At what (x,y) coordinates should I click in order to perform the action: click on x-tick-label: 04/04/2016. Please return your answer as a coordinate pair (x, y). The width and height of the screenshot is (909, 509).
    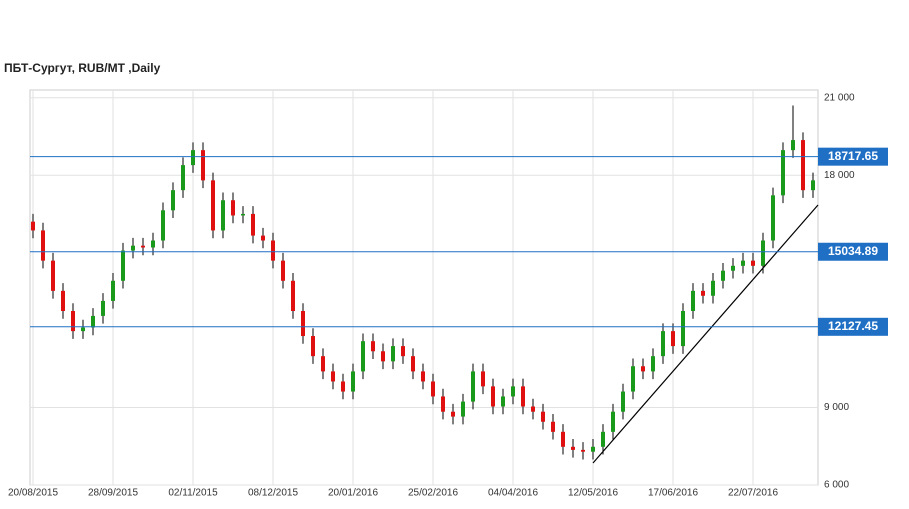
    Looking at the image, I should click on (513, 493).